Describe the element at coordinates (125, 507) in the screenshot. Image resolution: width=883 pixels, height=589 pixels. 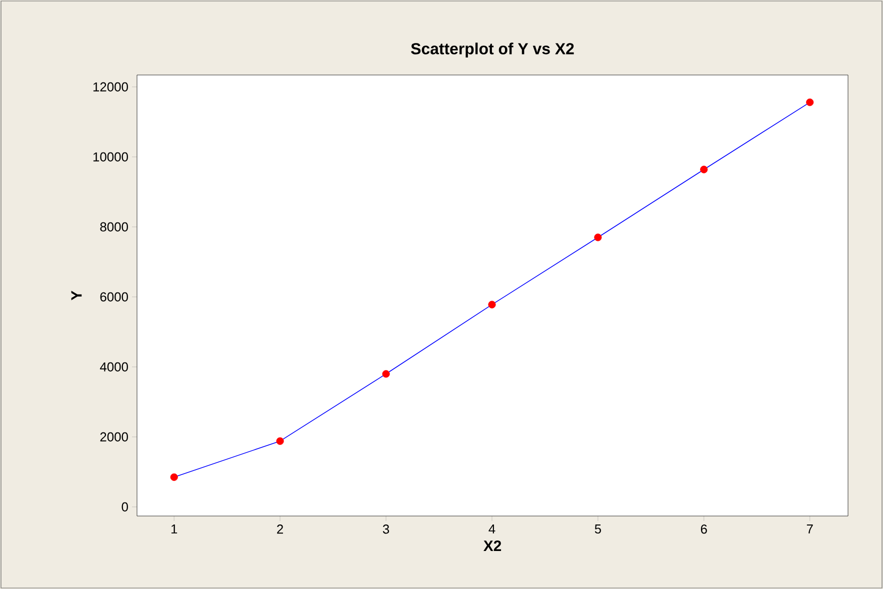
I see `y-tick-label: 0` at that location.